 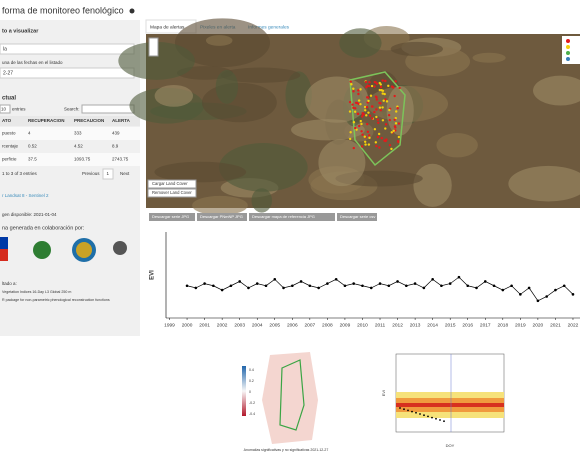 I want to click on pager-next: Next, so click(x=125, y=173).